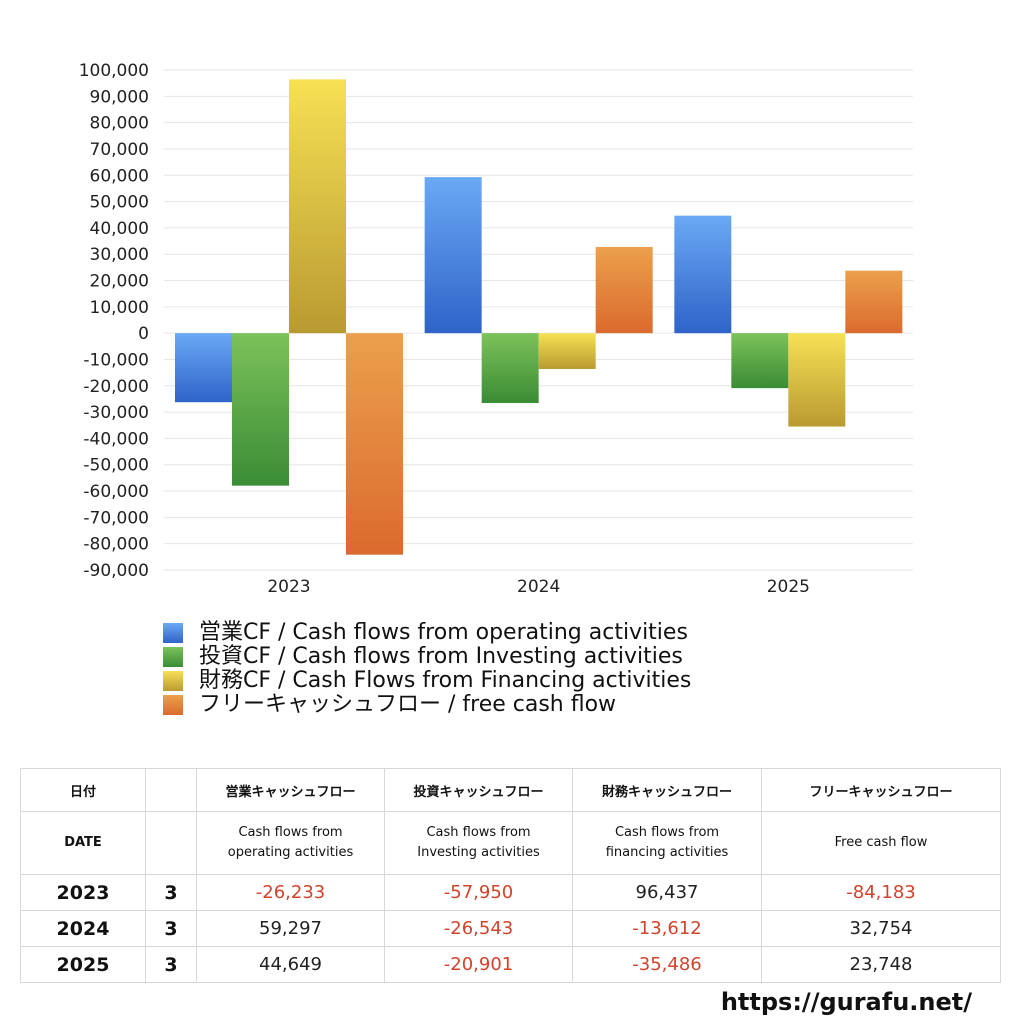 The image size is (1024, 1024). Describe the element at coordinates (143, 334) in the screenshot. I see `y-tick-label: 0` at that location.